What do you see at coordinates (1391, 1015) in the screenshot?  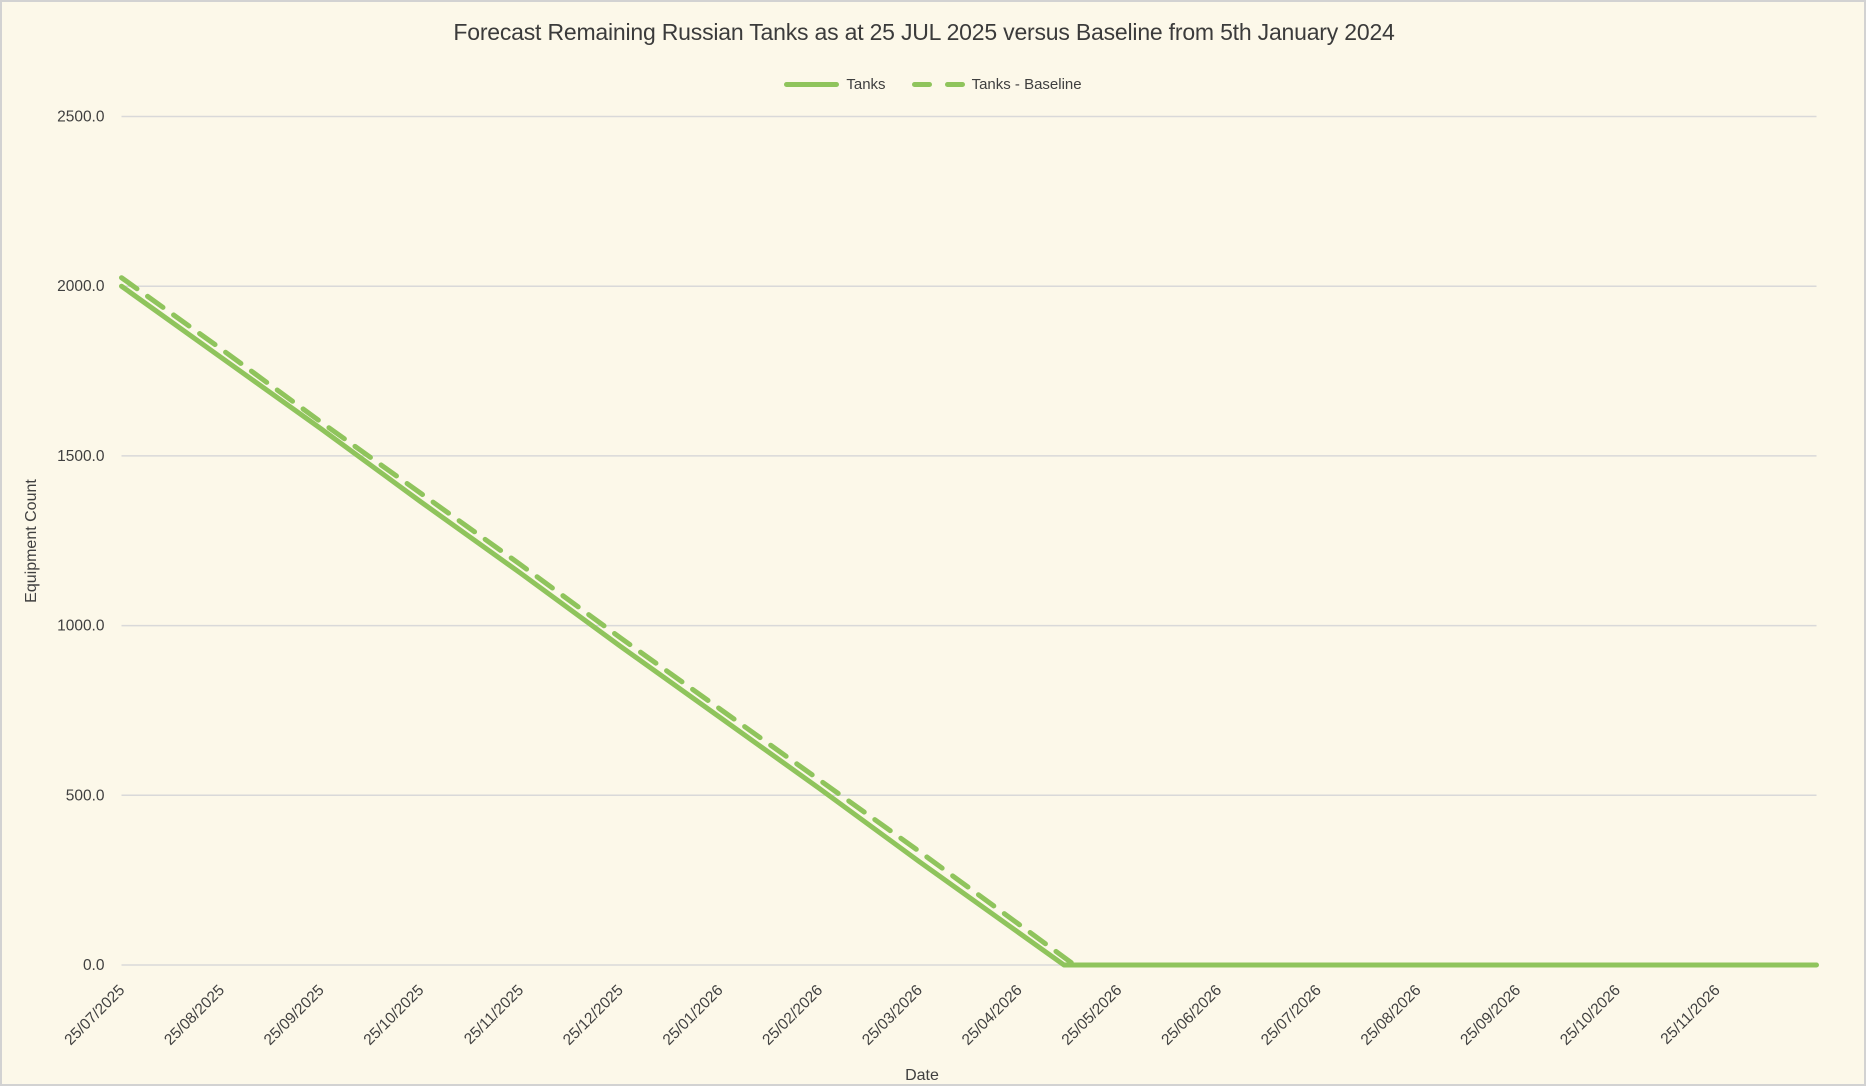 I see `x-tick-label: 25/08/2026` at bounding box center [1391, 1015].